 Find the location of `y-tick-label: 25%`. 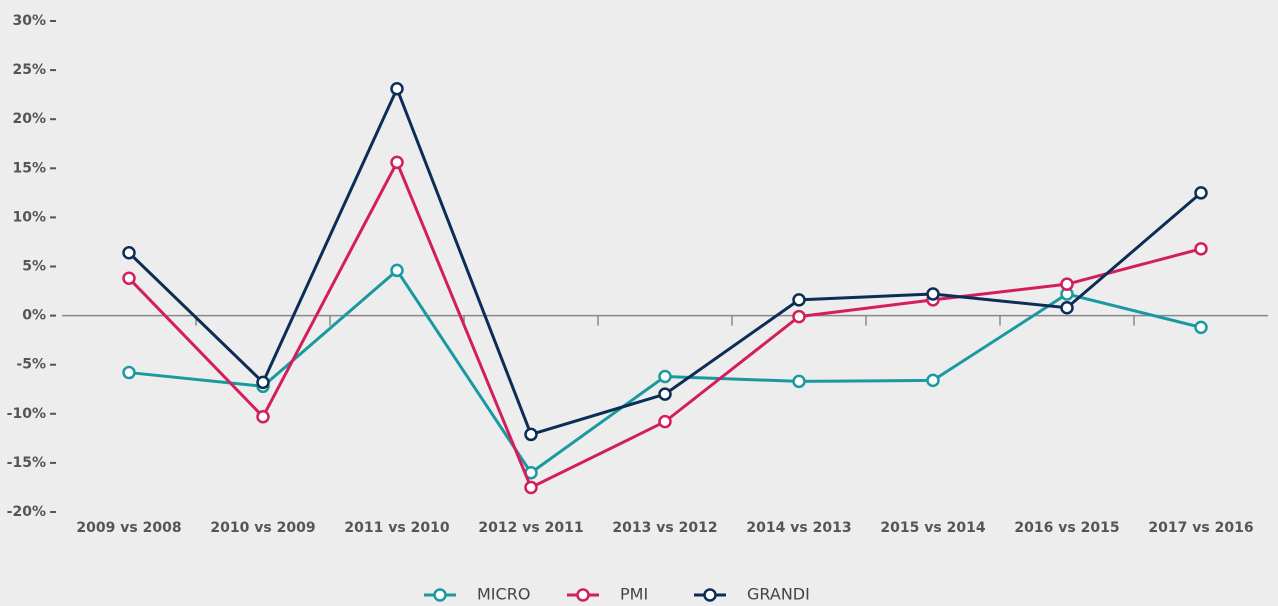

y-tick-label: 25% is located at coordinates (29, 70).